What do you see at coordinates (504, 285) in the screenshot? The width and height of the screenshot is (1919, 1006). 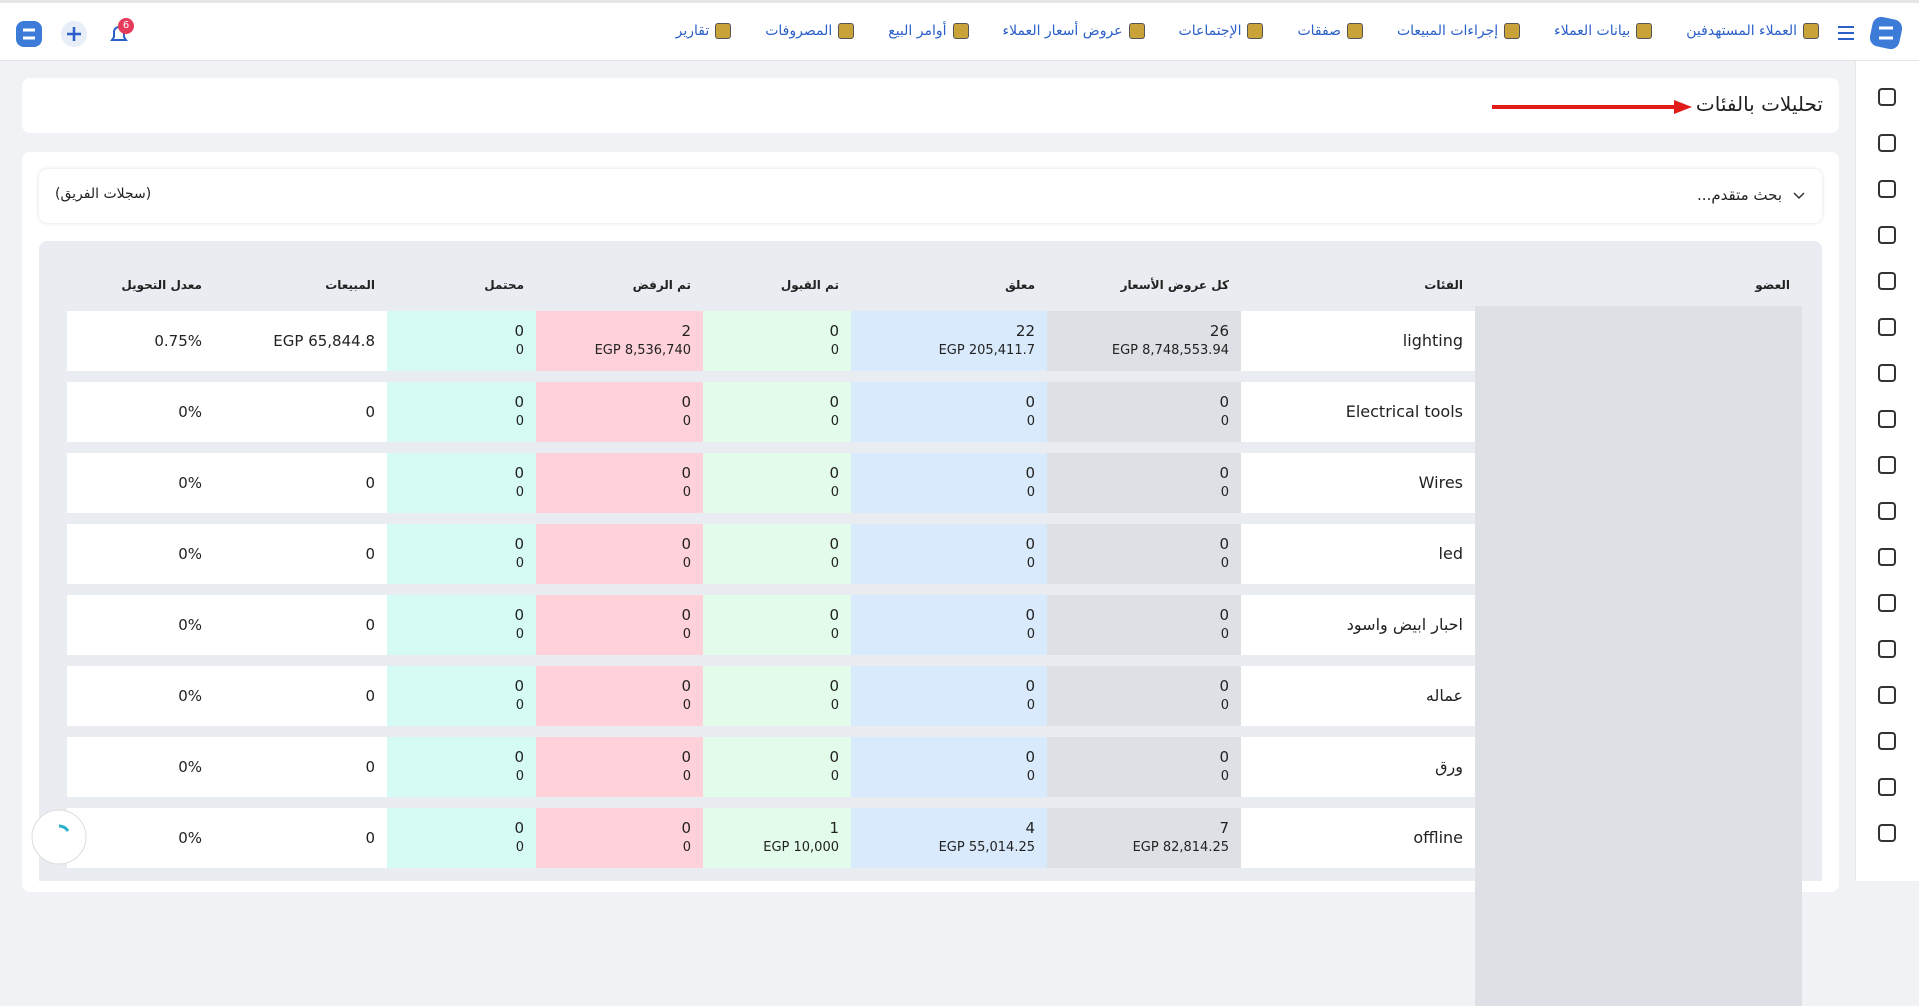 I see `column-header: محتمل` at bounding box center [504, 285].